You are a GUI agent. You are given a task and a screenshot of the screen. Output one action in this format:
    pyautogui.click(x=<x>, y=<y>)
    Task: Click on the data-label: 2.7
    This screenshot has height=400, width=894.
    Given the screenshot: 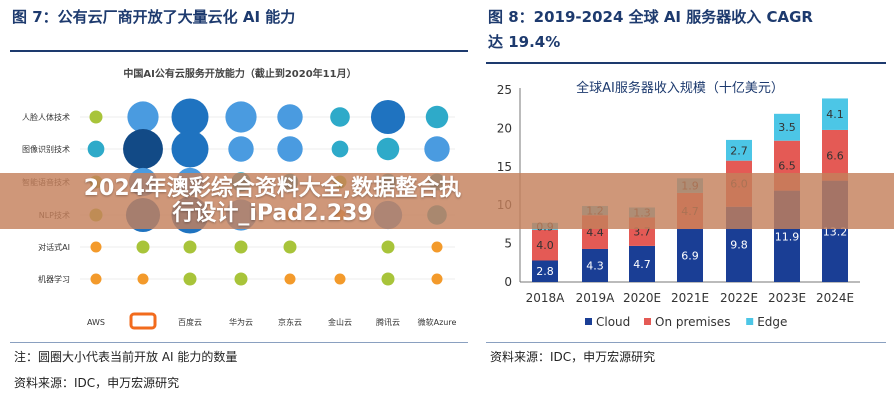 What is the action you would take?
    pyautogui.click(x=739, y=150)
    